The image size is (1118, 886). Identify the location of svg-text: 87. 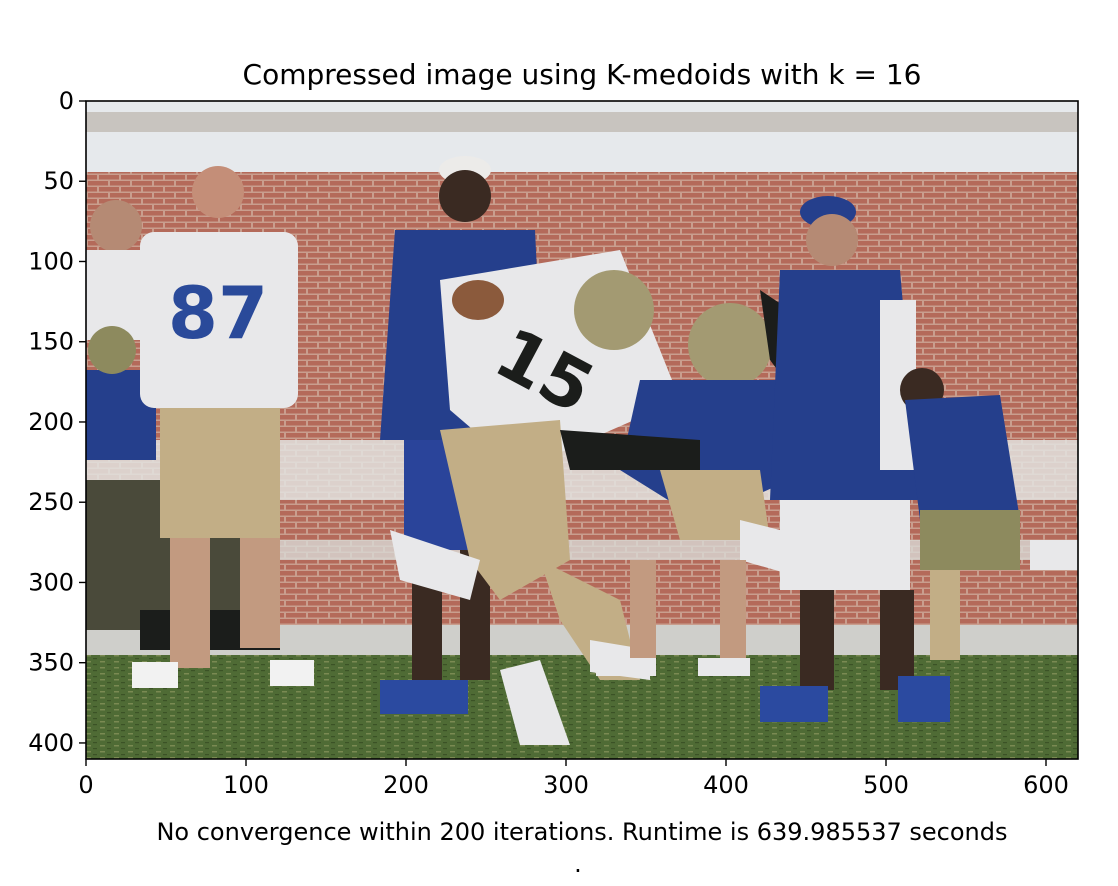
(218, 313).